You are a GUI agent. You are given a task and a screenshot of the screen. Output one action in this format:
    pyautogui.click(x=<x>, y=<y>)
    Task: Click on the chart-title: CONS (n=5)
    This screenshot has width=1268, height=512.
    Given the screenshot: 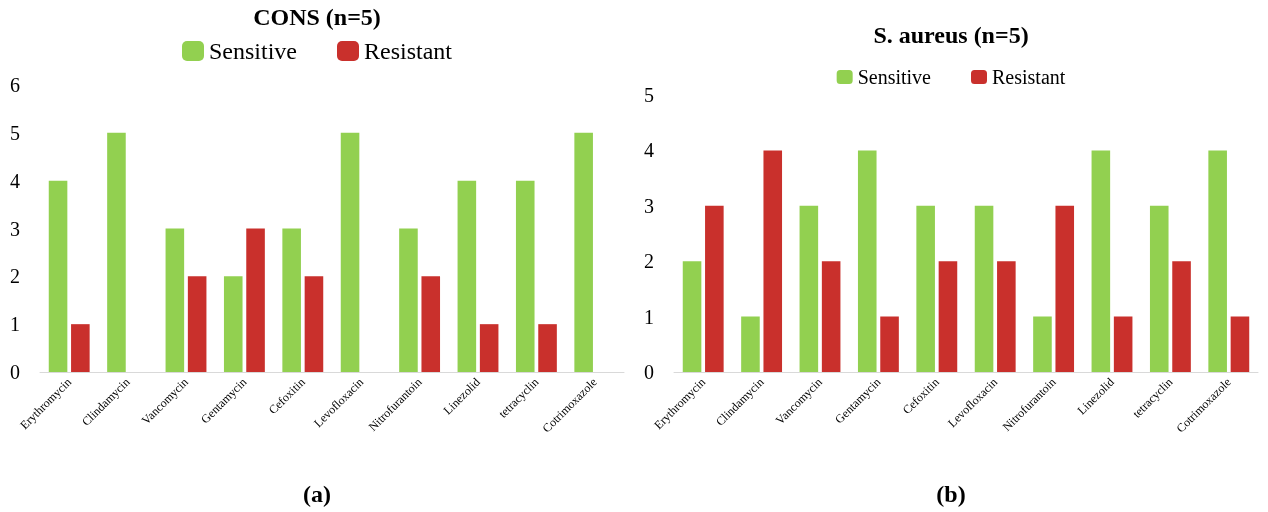 What is the action you would take?
    pyautogui.click(x=317, y=17)
    